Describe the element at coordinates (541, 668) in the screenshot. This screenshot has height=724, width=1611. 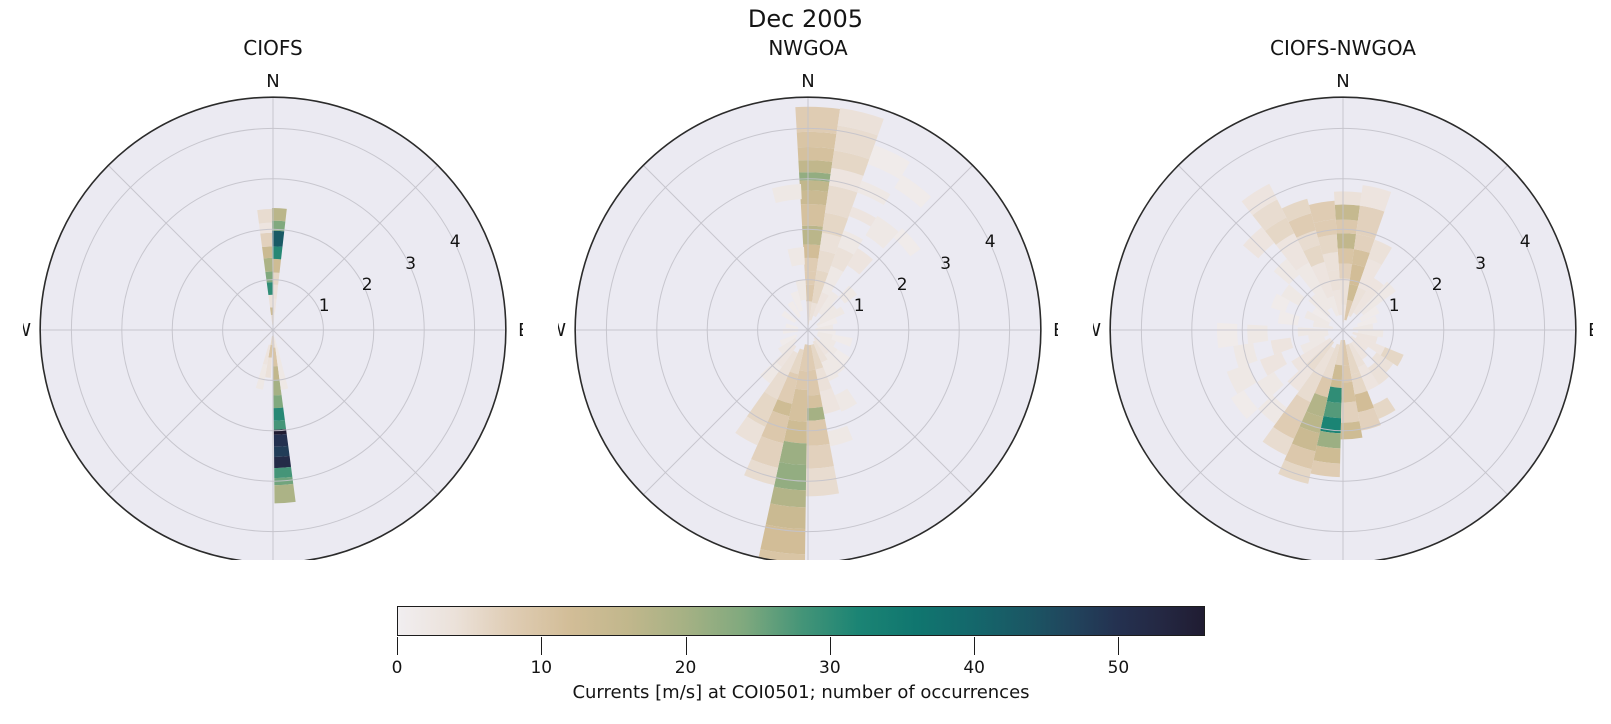
I see `colorbar-tick-label: 10` at that location.